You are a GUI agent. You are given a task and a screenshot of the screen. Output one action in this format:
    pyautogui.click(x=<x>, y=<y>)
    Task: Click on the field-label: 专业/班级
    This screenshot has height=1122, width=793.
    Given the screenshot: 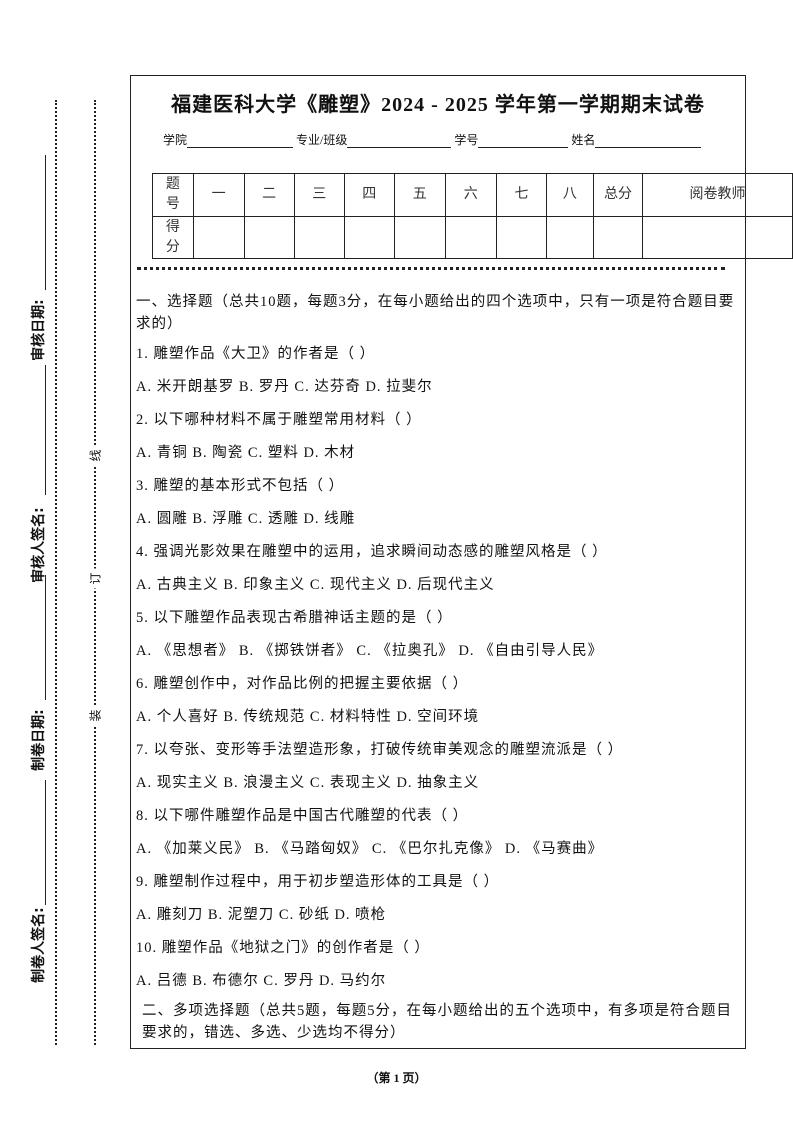 What is the action you would take?
    pyautogui.click(x=322, y=140)
    